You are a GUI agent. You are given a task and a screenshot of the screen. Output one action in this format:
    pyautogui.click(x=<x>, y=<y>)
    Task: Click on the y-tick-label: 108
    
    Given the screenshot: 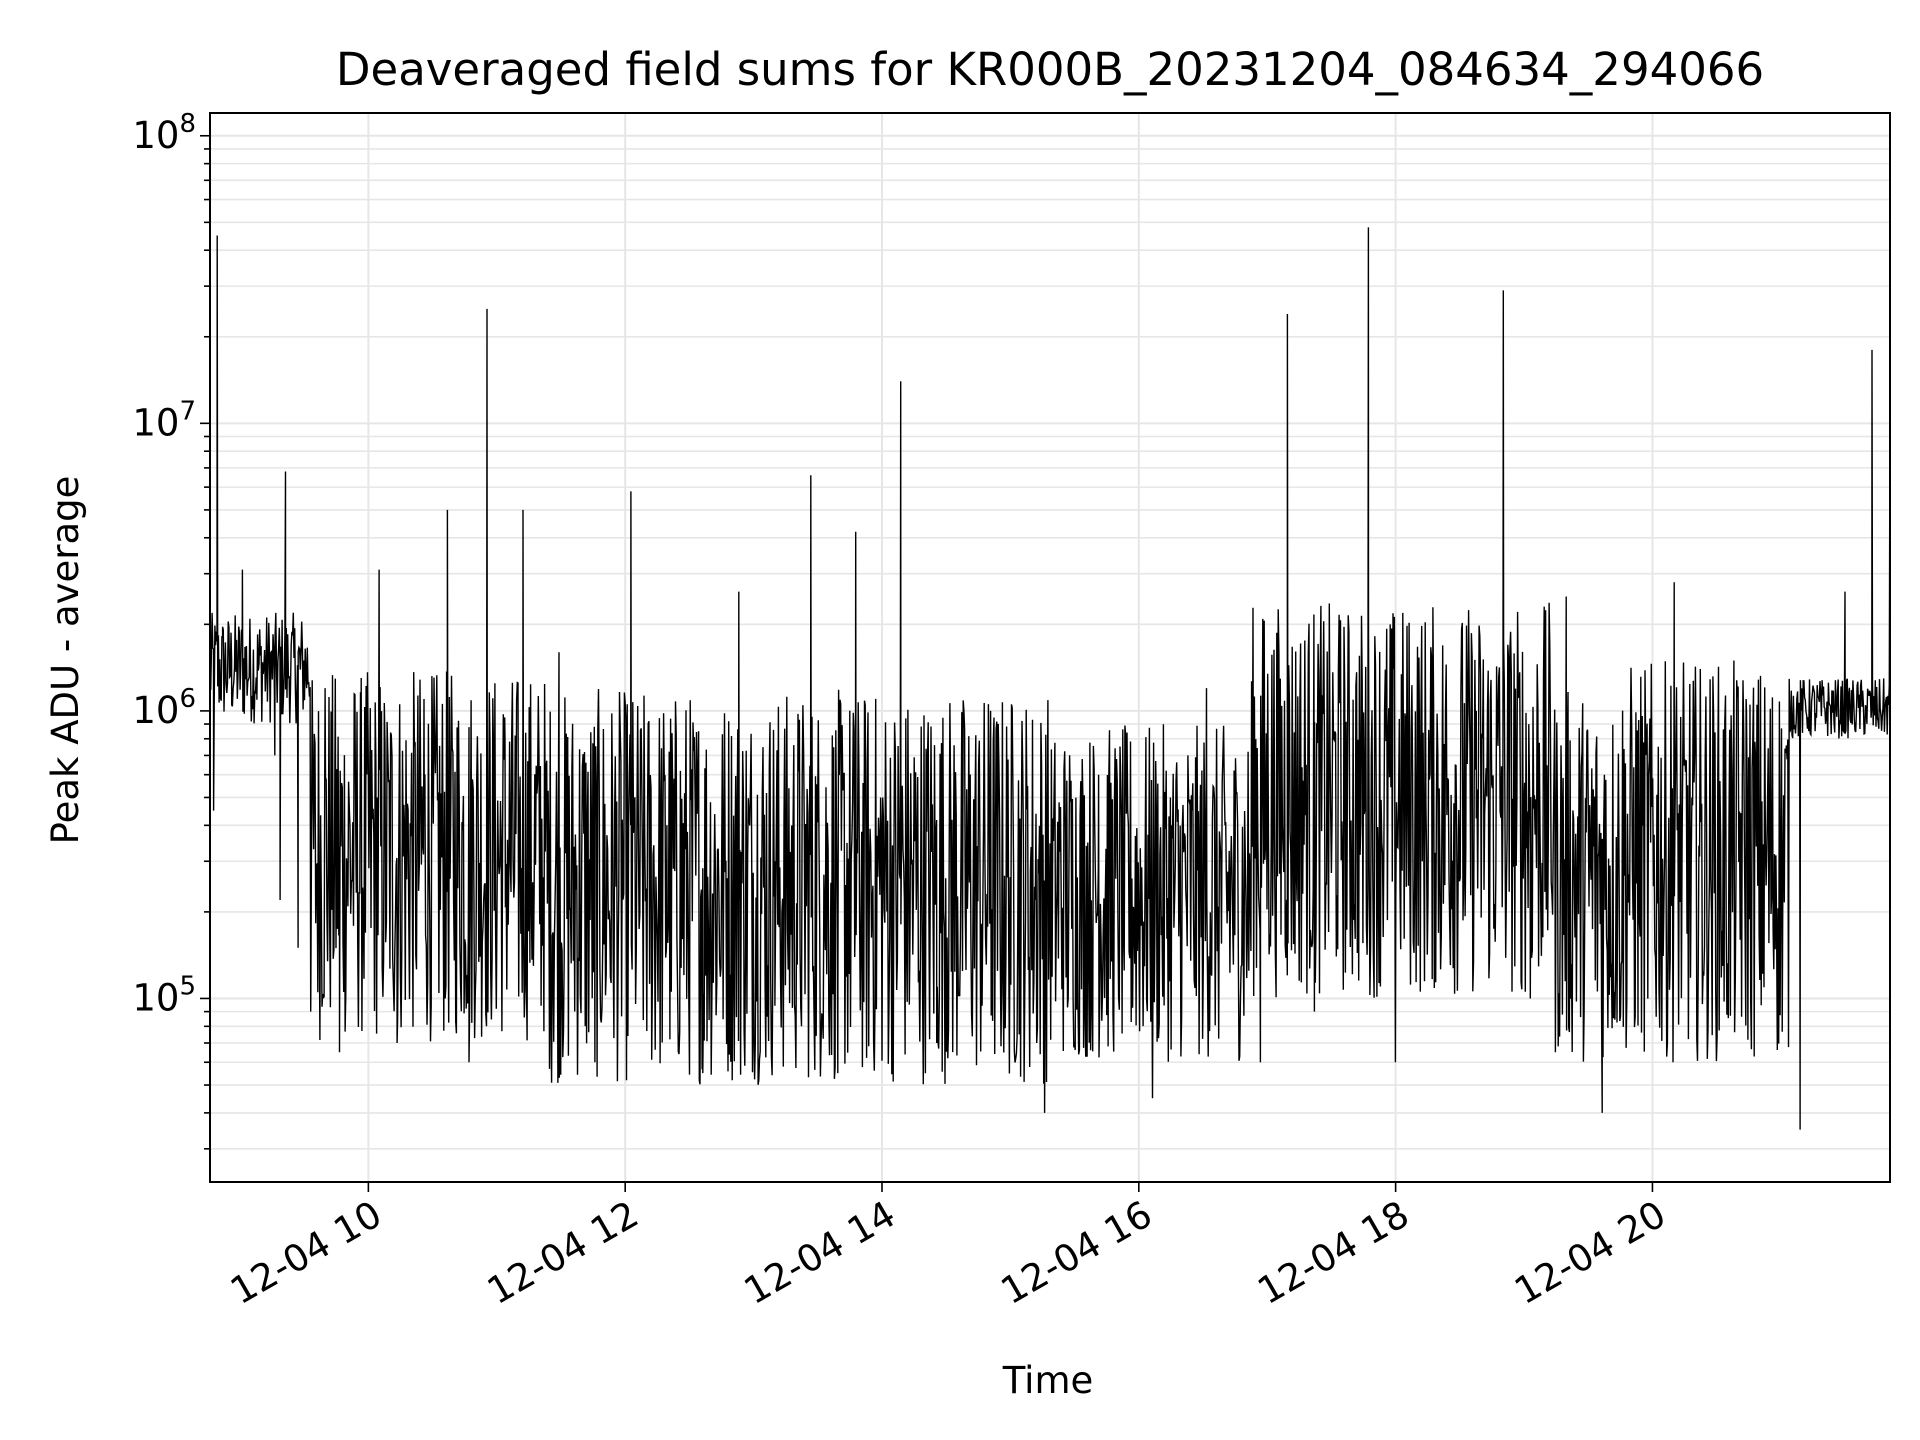 What is the action you would take?
    pyautogui.click(x=164, y=133)
    